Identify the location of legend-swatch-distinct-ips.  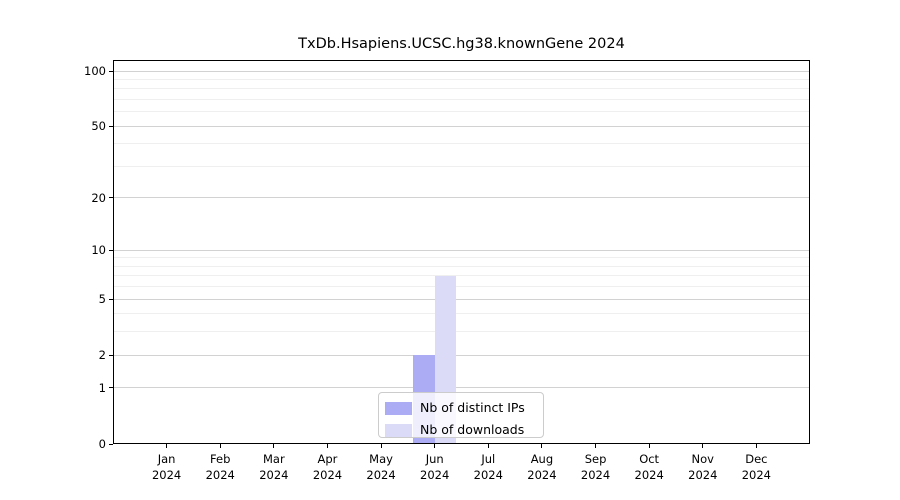
(398, 408).